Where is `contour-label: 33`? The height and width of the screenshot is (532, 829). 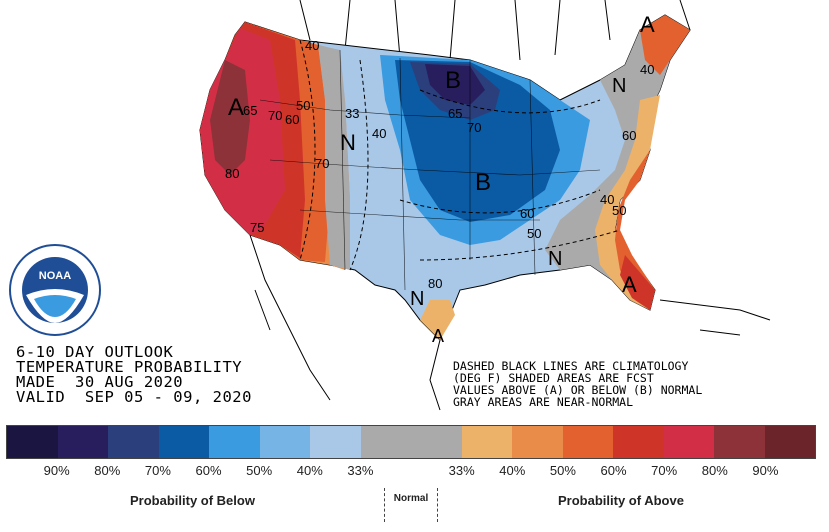
contour-label: 33 is located at coordinates (352, 113).